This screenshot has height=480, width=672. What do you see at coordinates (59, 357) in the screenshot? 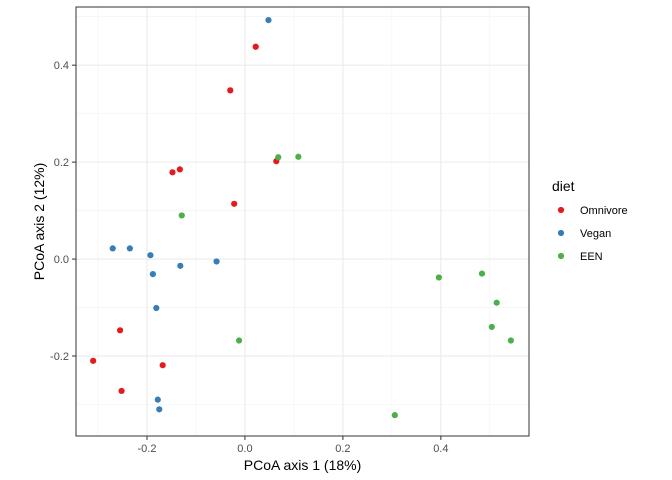
I see `y-tick-label: -0.2` at bounding box center [59, 357].